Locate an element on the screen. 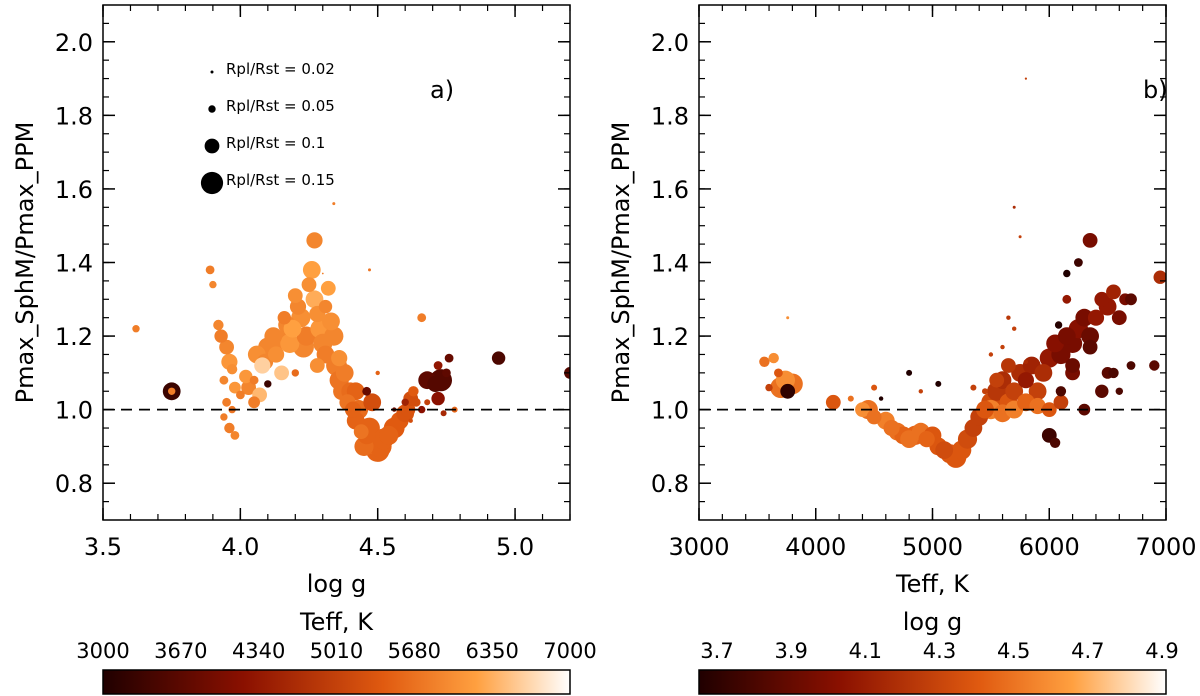 This screenshot has height=696, width=1200. x-tick-label: 3.5 is located at coordinates (103, 547).